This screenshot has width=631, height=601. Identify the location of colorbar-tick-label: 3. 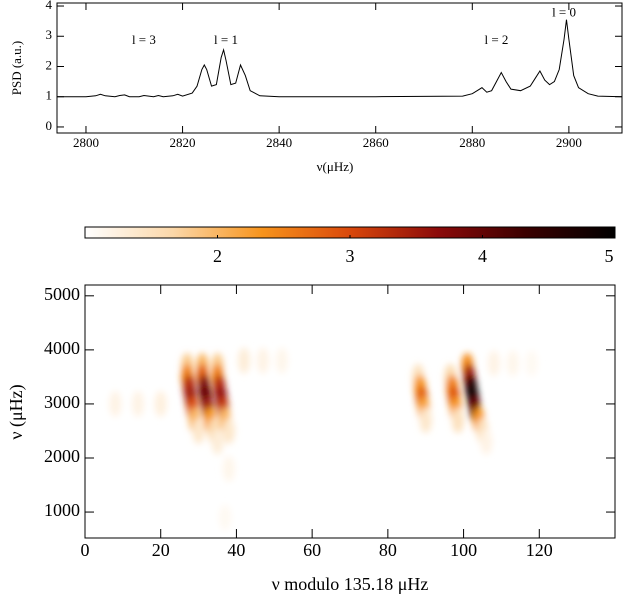
(350, 256).